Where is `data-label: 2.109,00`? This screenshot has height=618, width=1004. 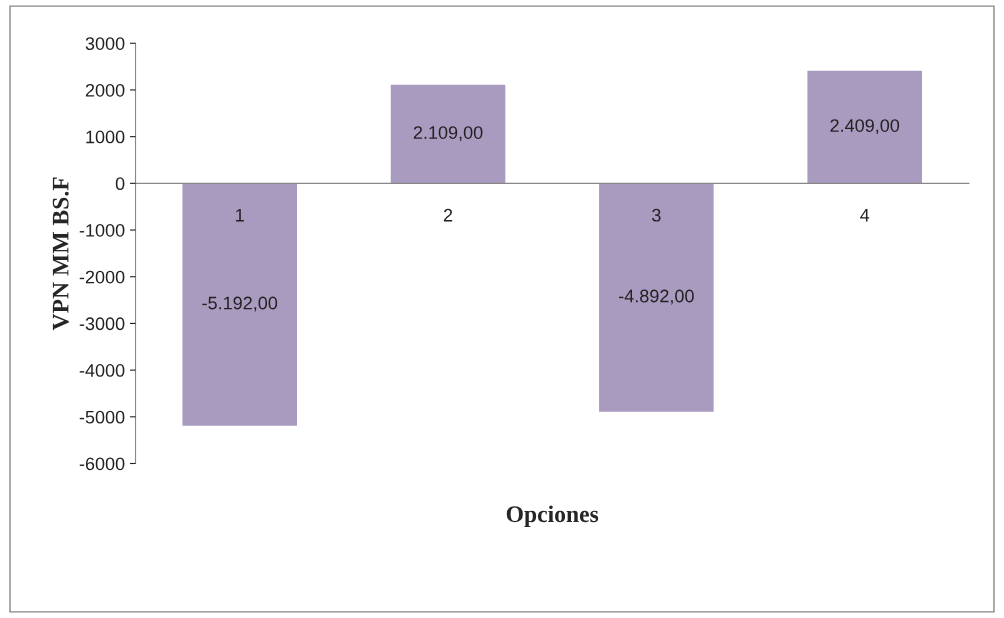
data-label: 2.109,00 is located at coordinates (448, 134).